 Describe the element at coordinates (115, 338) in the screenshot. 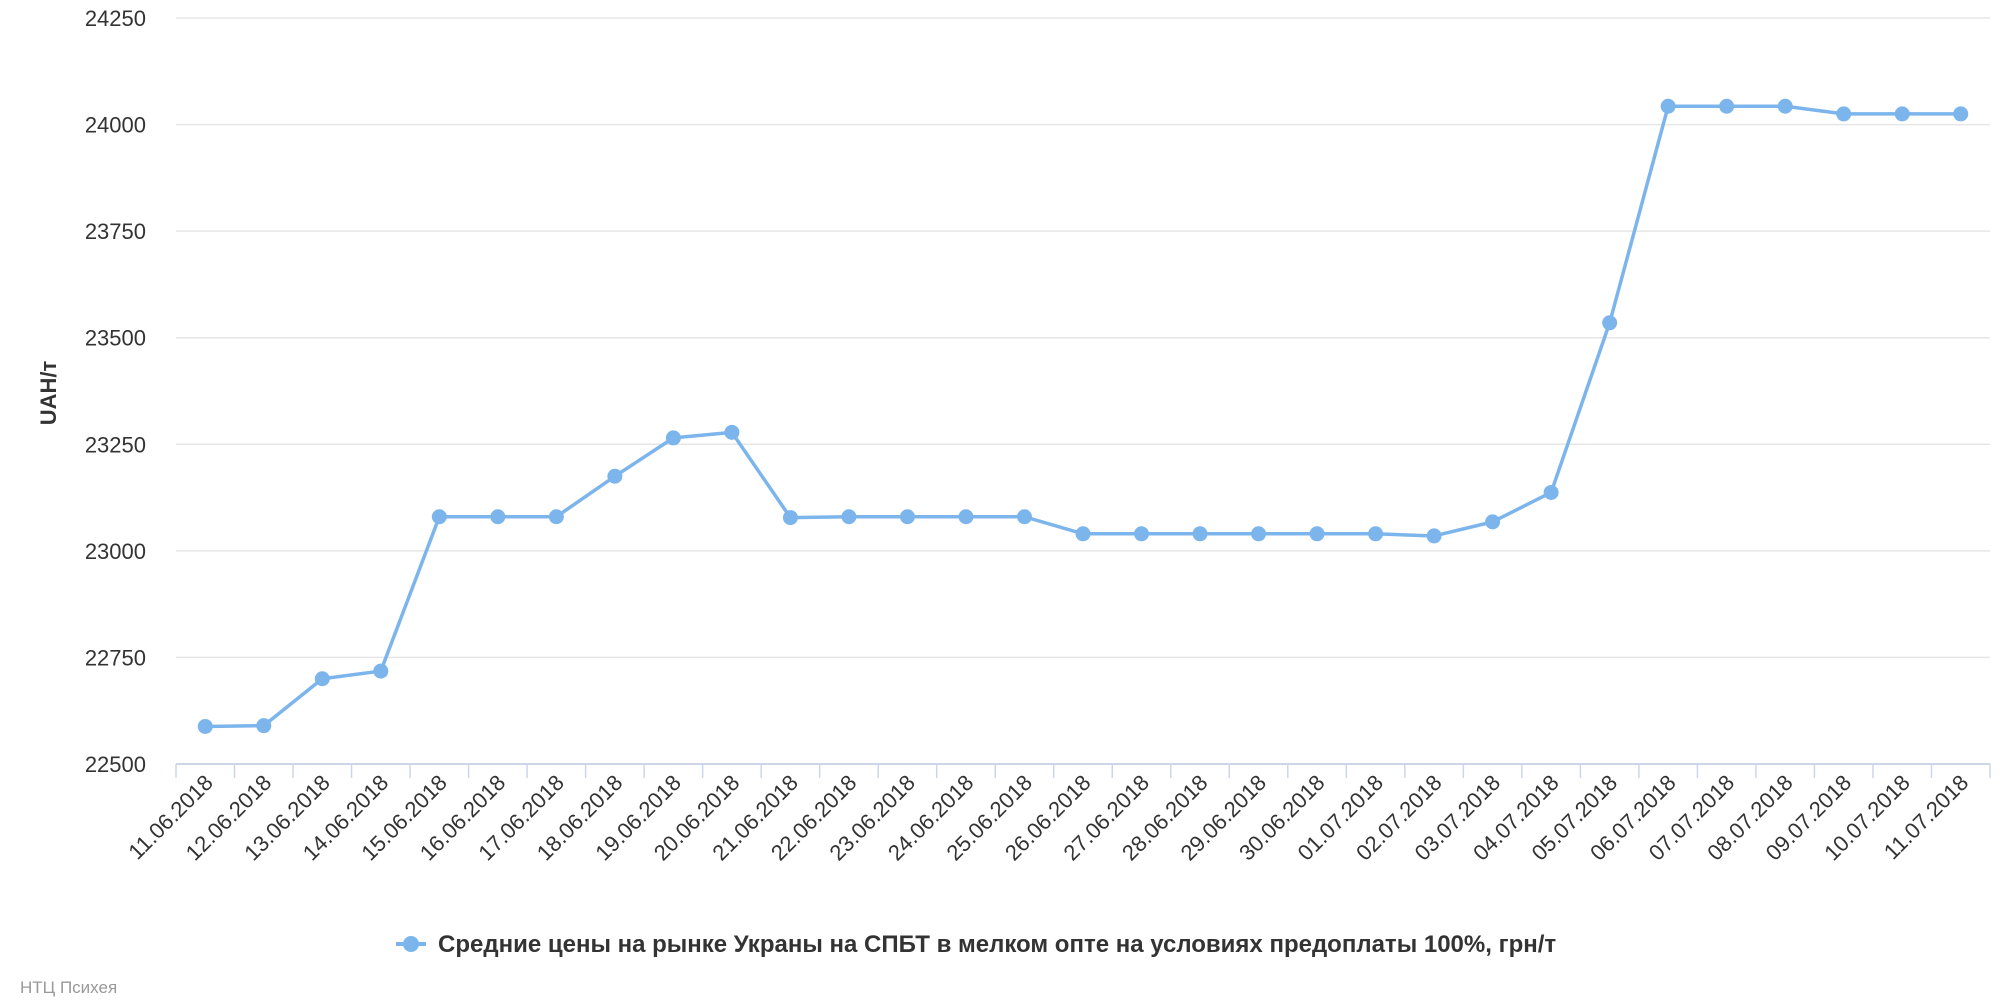

I see `y-tick-label: 23500` at that location.